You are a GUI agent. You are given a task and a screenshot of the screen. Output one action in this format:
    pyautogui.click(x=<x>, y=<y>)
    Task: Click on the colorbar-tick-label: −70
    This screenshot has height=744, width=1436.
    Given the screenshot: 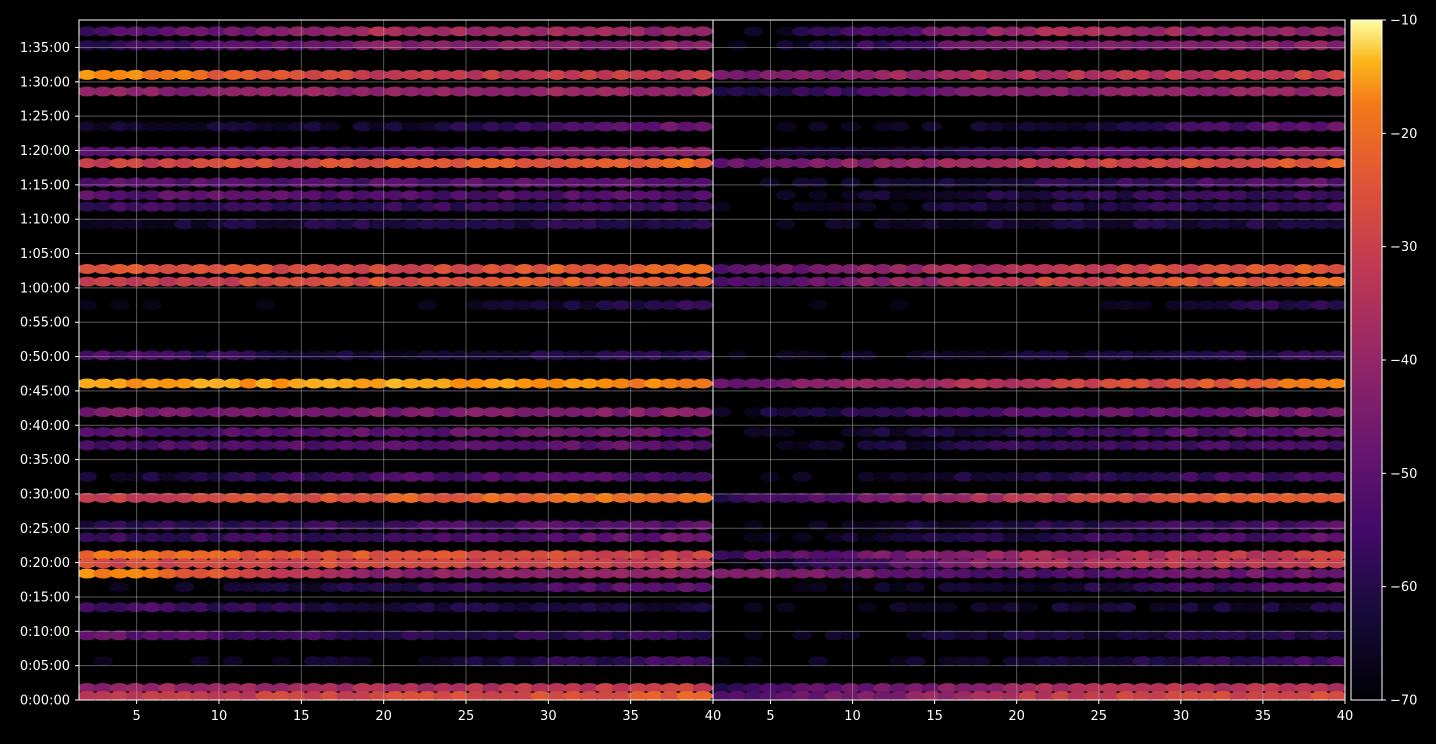 What is the action you would take?
    pyautogui.click(x=1403, y=701)
    